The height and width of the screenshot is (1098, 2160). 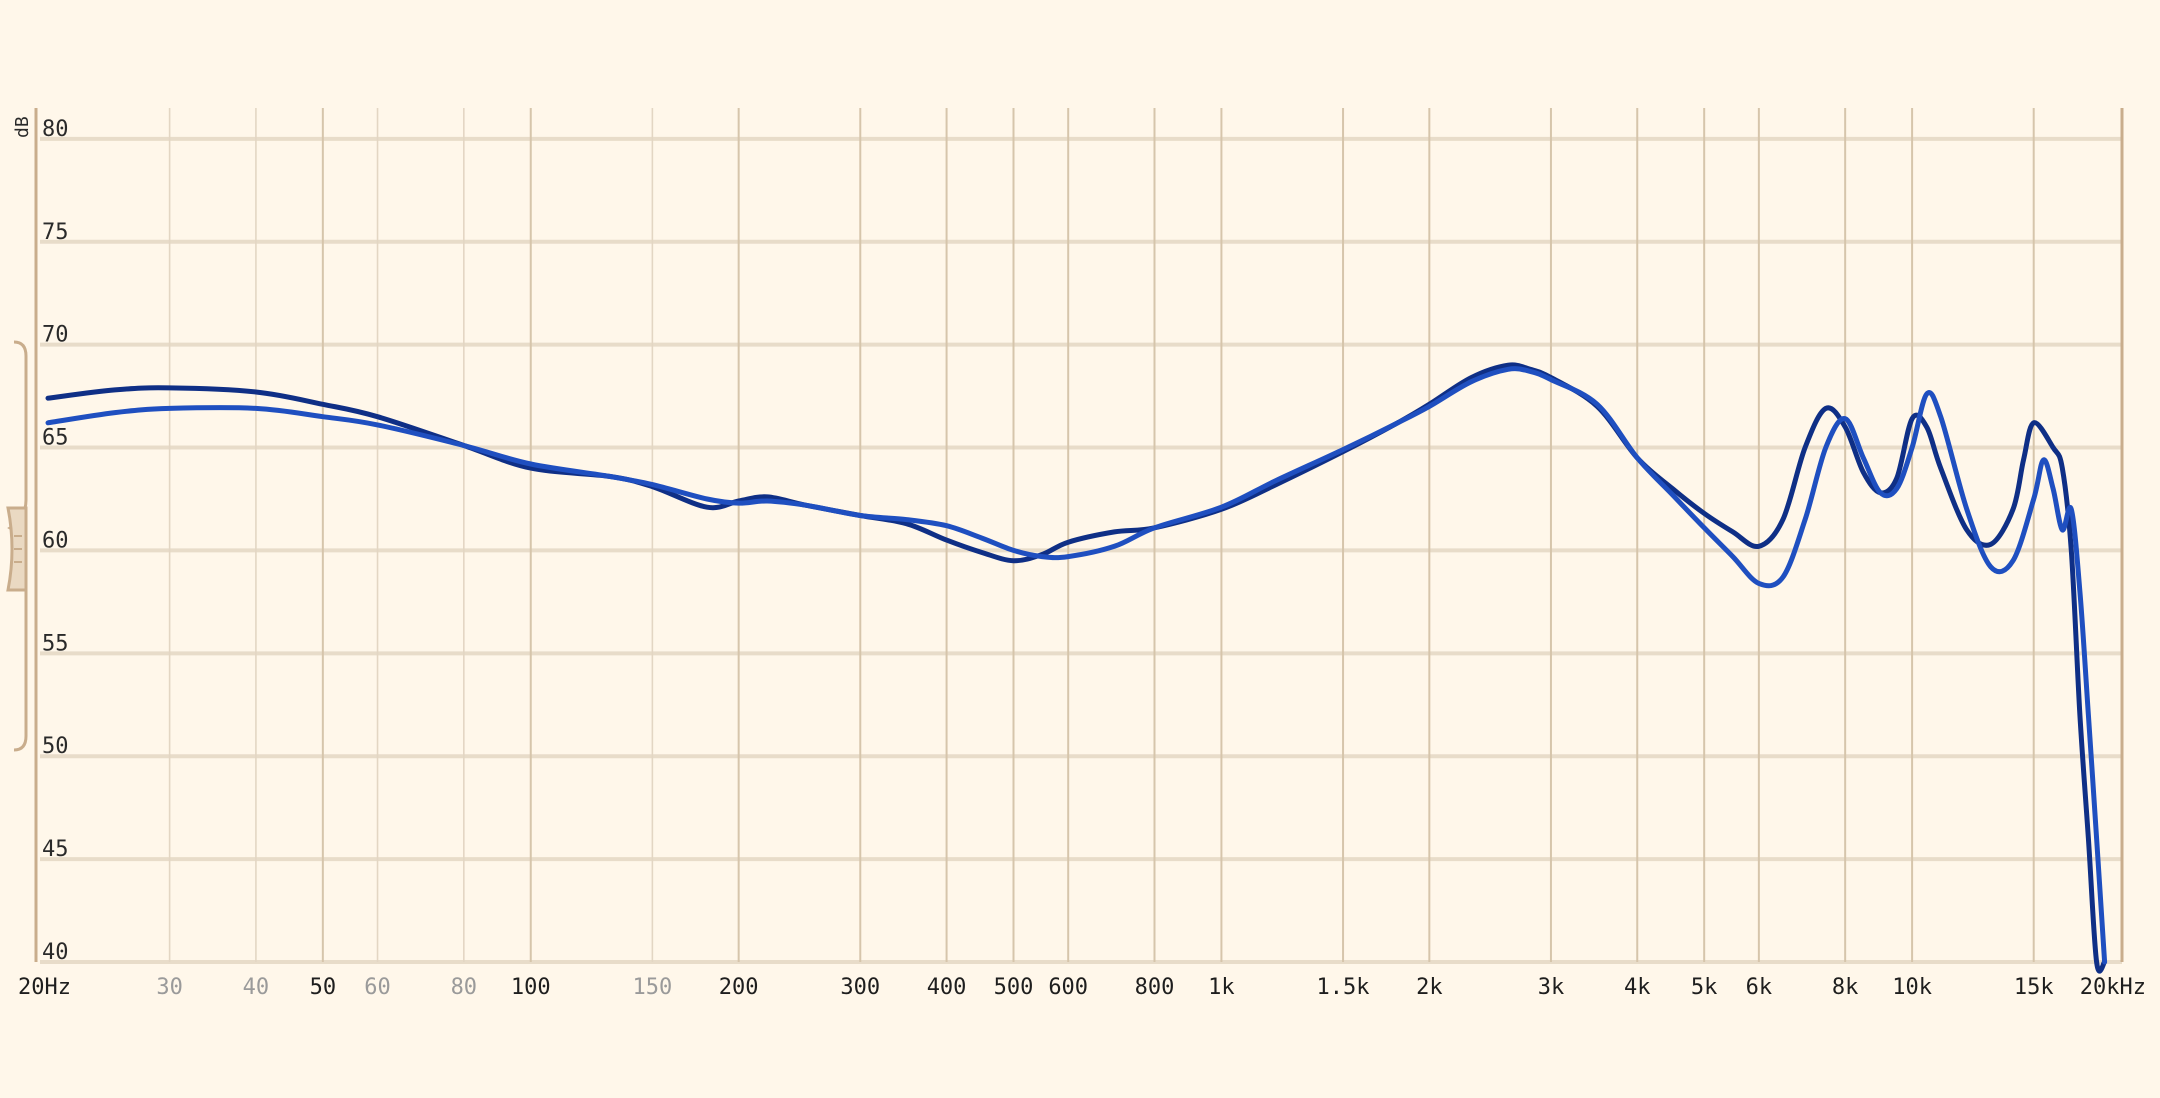 I want to click on x-tick-label: 5k, so click(x=1704, y=987).